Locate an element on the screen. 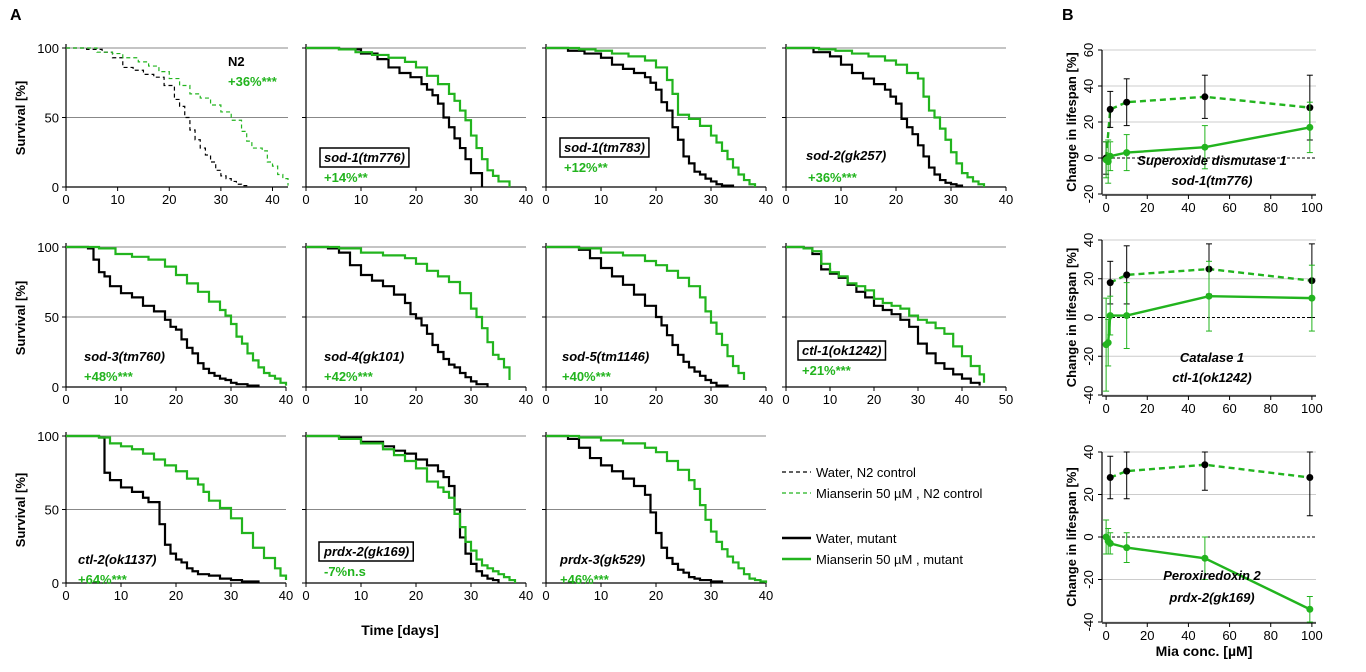 The width and height of the screenshot is (1366, 672). legend-label: Water, N2 control is located at coordinates (866, 472).